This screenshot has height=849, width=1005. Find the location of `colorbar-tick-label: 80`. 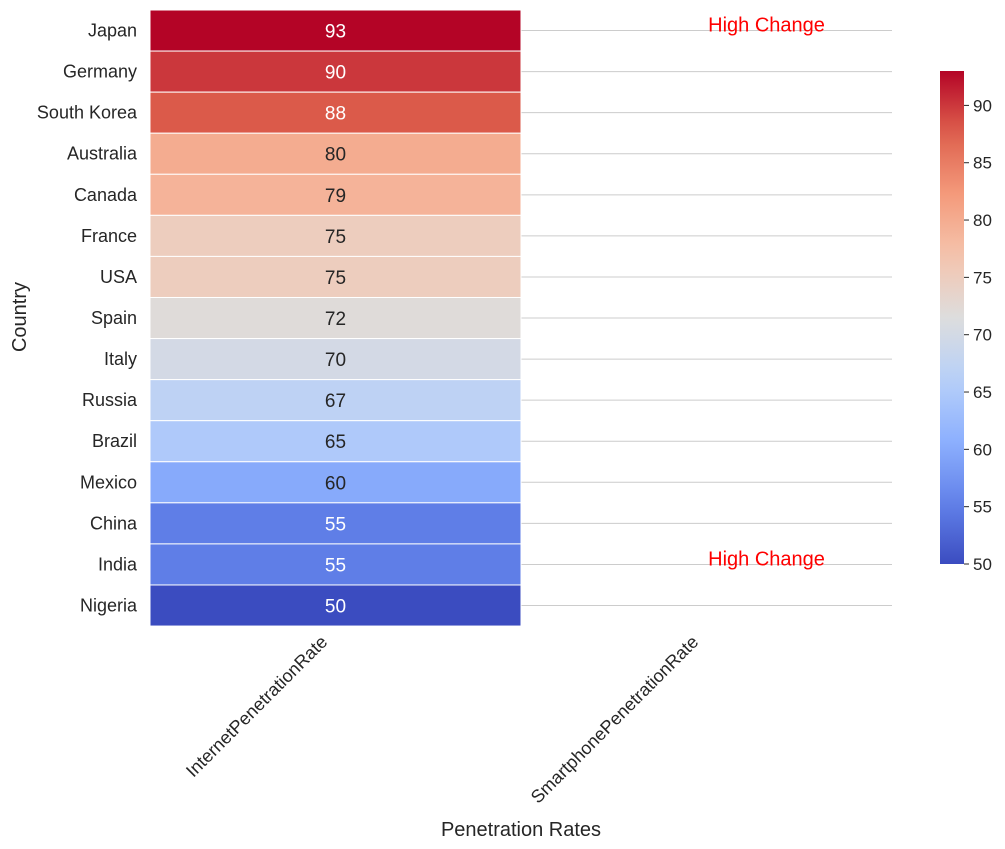

colorbar-tick-label: 80 is located at coordinates (982, 220).